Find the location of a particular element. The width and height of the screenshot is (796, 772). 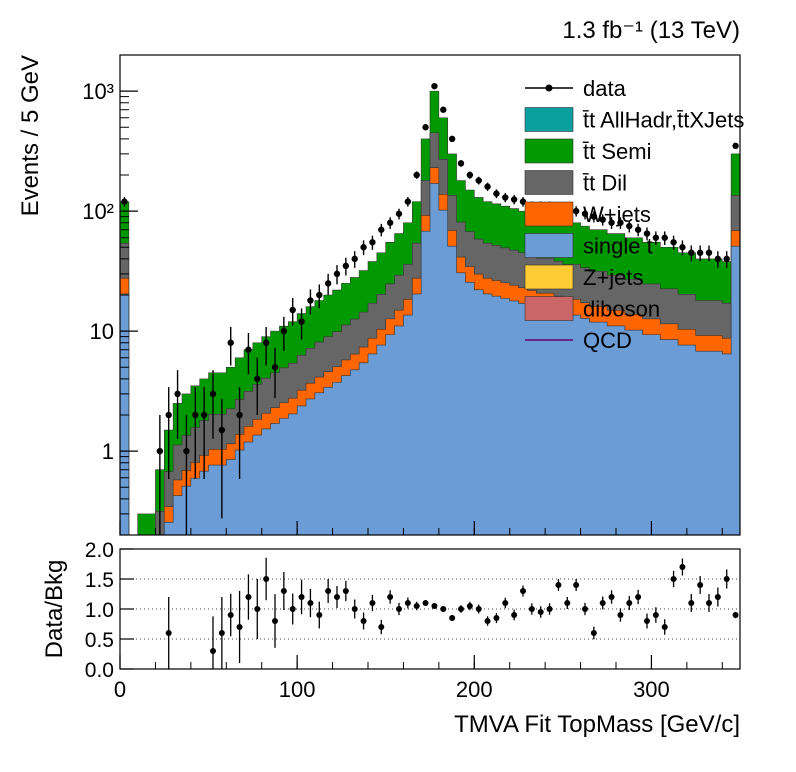

x-tick-label: 0 is located at coordinates (120, 689).